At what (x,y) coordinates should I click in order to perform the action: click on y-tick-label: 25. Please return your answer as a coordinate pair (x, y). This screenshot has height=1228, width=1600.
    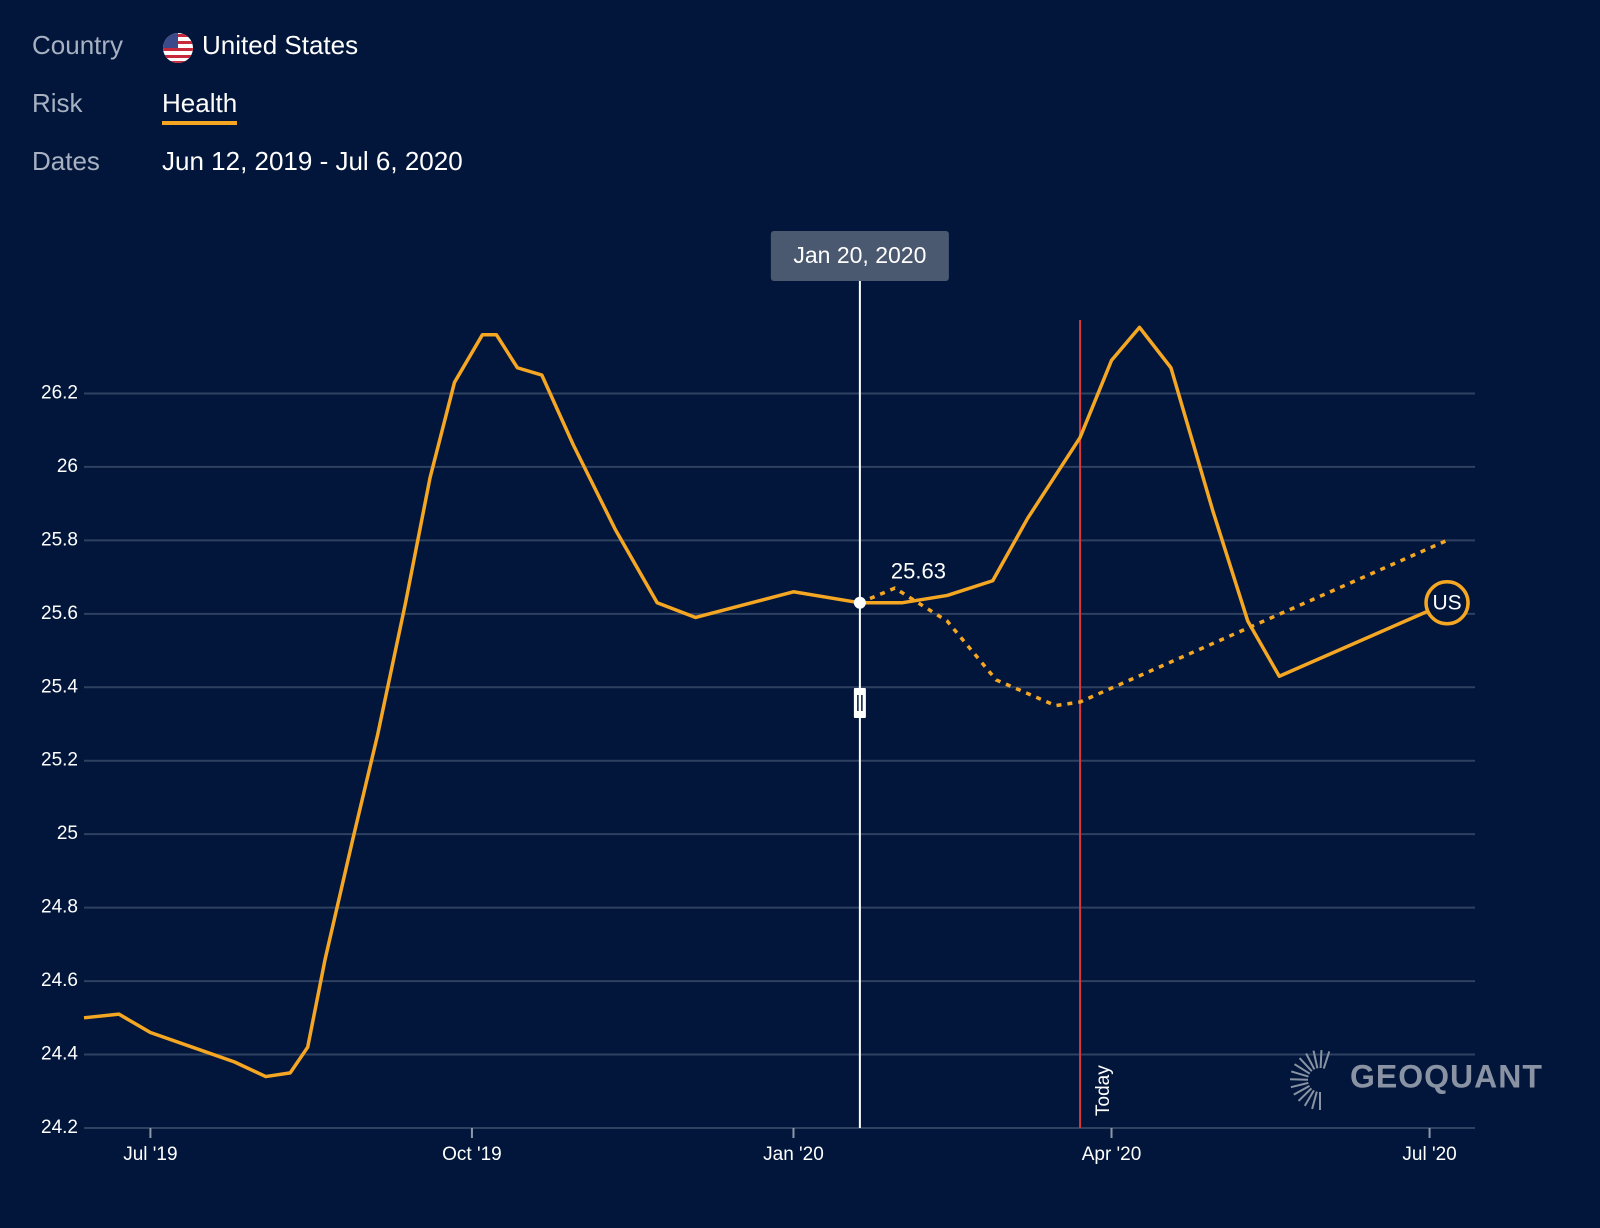
    Looking at the image, I should click on (67, 833).